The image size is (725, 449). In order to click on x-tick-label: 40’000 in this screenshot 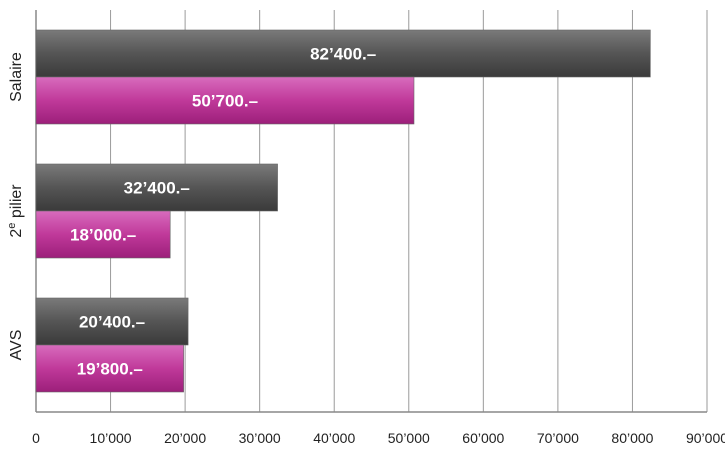, I will do `click(334, 438)`.